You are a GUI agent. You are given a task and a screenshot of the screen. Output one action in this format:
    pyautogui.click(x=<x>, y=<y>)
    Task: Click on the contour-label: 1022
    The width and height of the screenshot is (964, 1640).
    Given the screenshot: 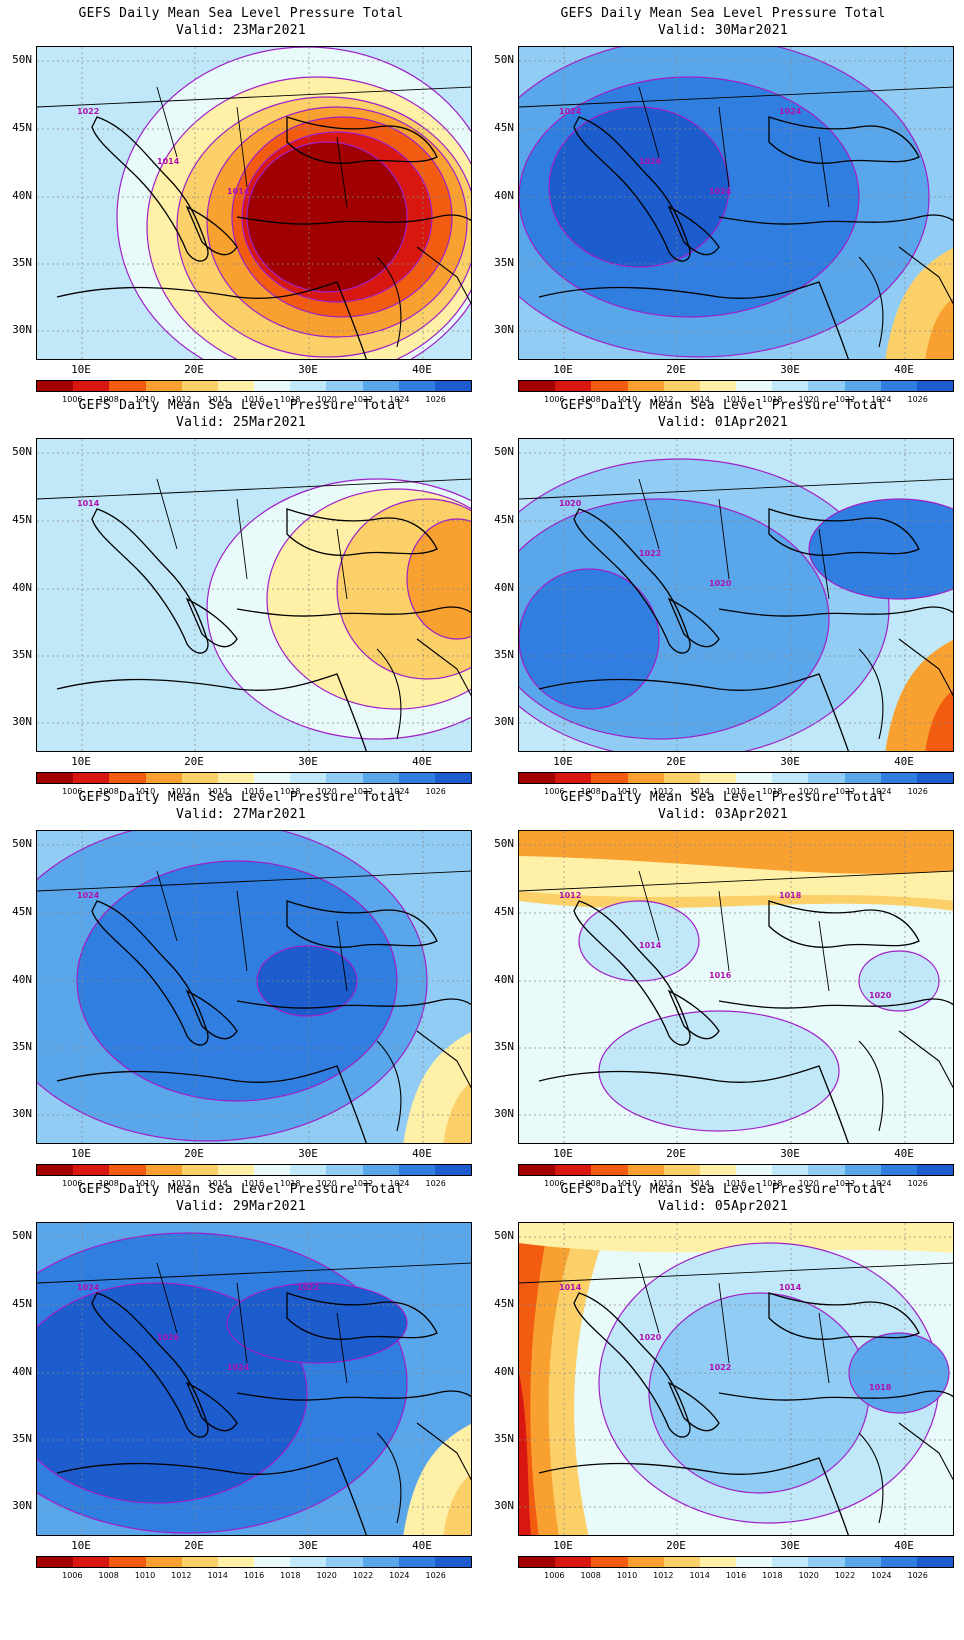 What is the action you would take?
    pyautogui.click(x=720, y=1367)
    